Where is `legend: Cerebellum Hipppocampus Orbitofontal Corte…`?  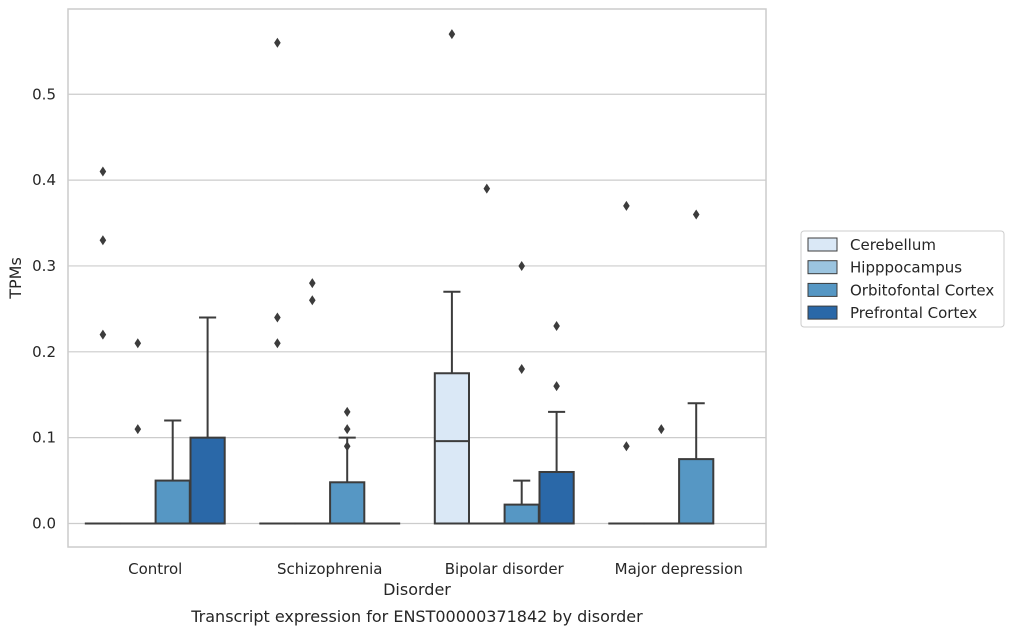 legend: Cerebellum Hipppocampus Orbitofontal Corte… is located at coordinates (902, 279).